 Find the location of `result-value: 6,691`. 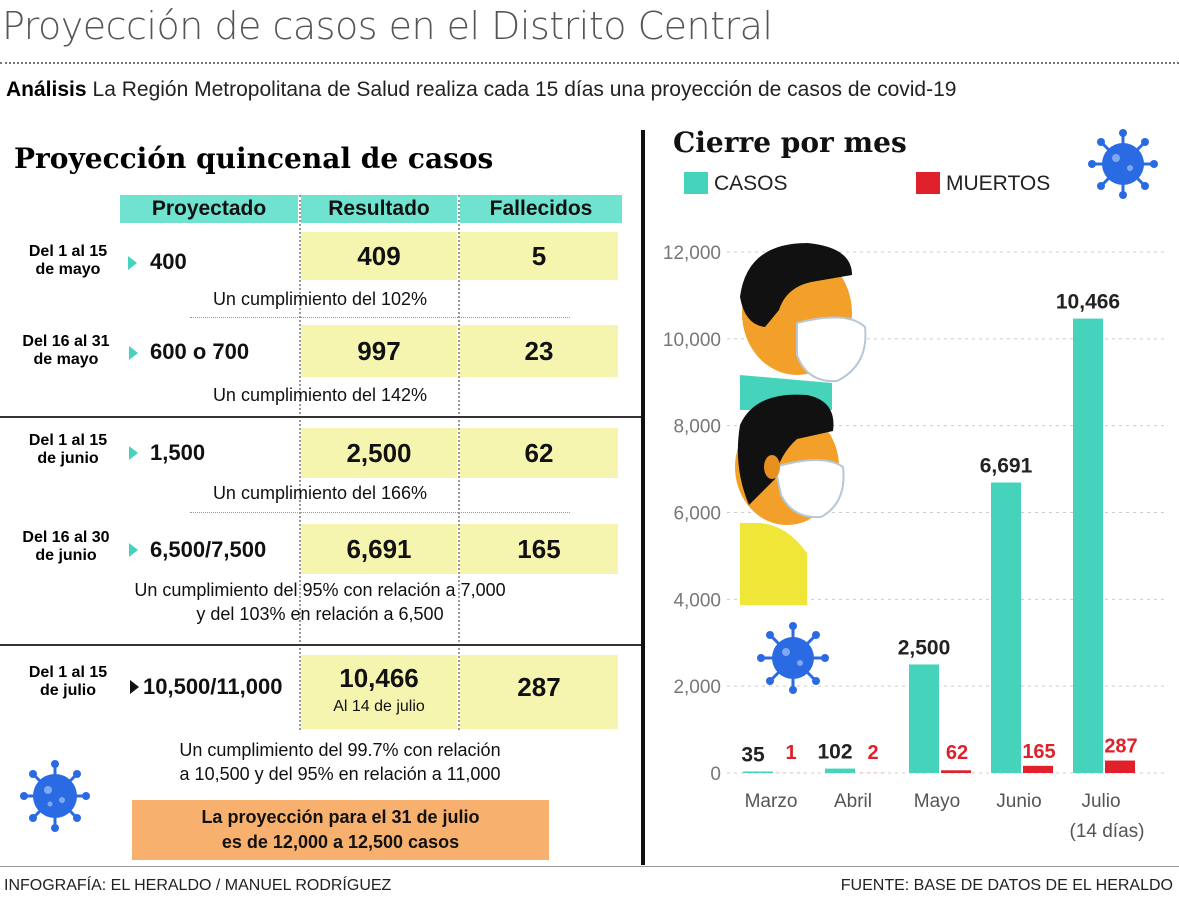

result-value: 6,691 is located at coordinates (379, 549).